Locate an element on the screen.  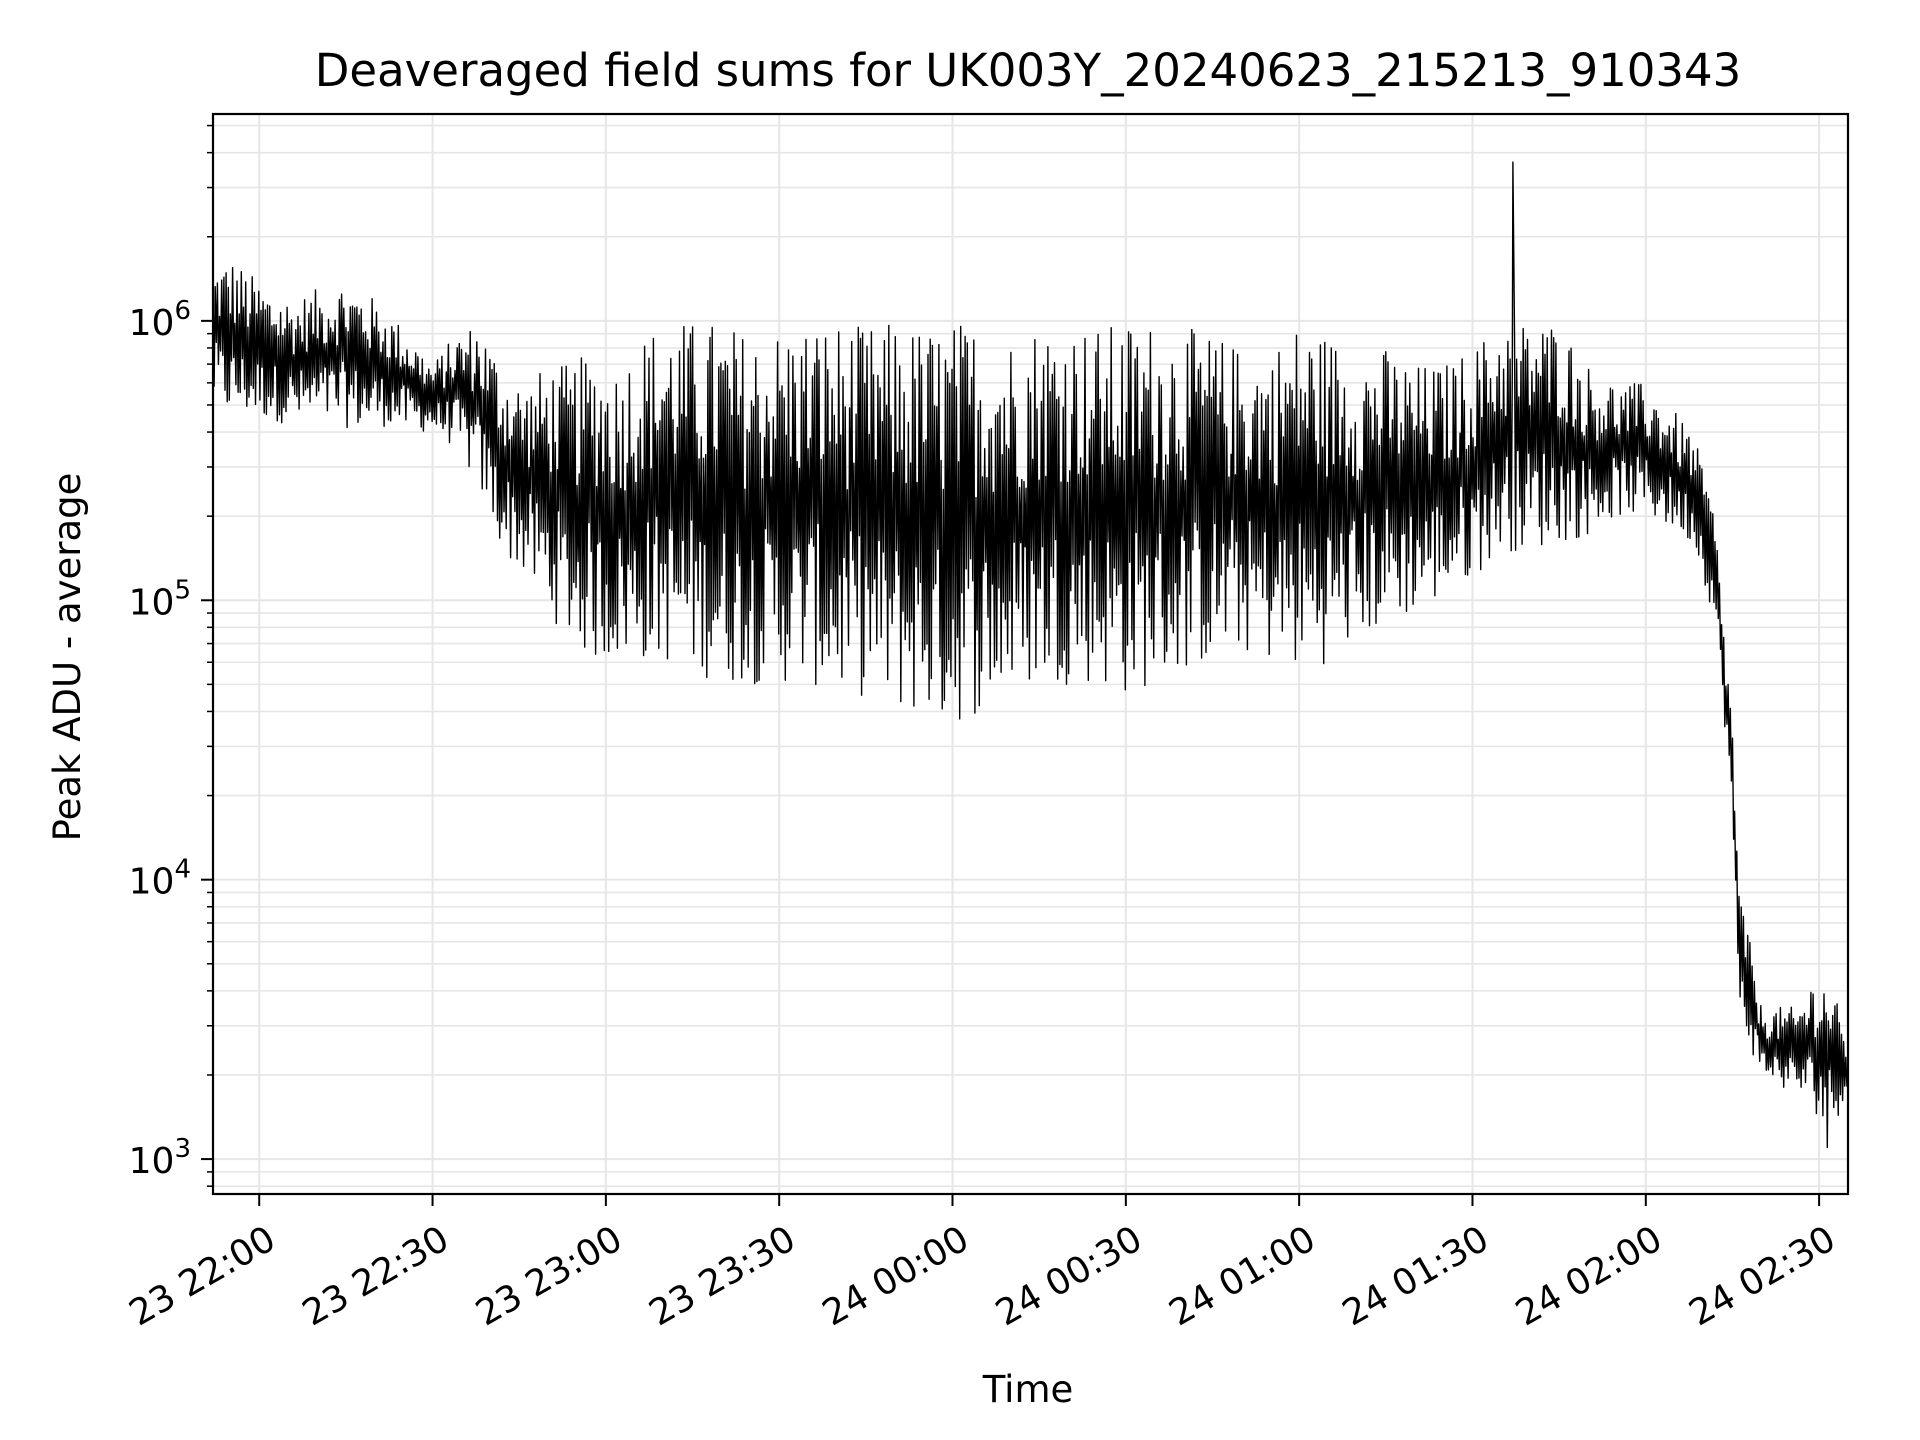
y-tick-label: 10⁶ is located at coordinates (160, 320).